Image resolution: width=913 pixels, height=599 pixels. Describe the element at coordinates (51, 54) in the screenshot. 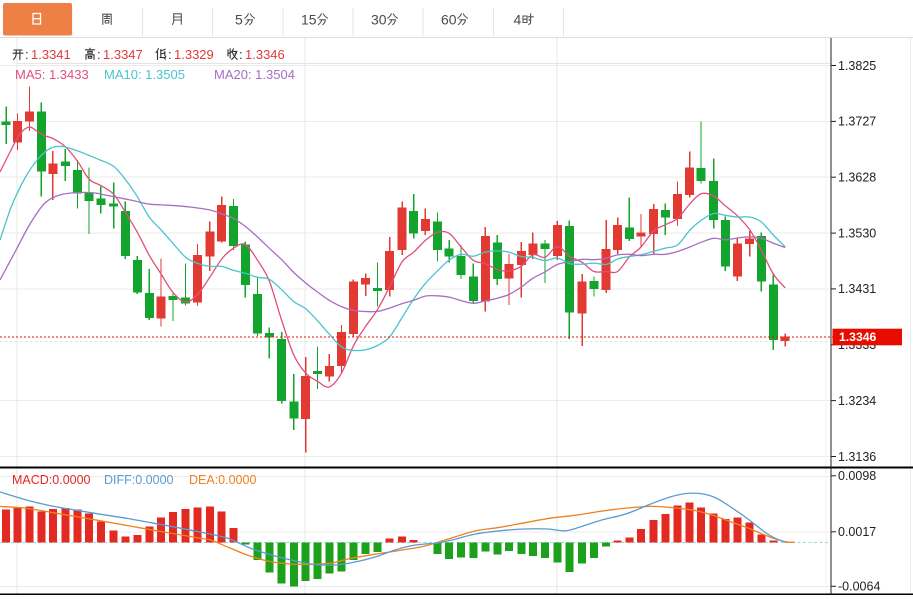

I see `svg-text: 1.3341` at that location.